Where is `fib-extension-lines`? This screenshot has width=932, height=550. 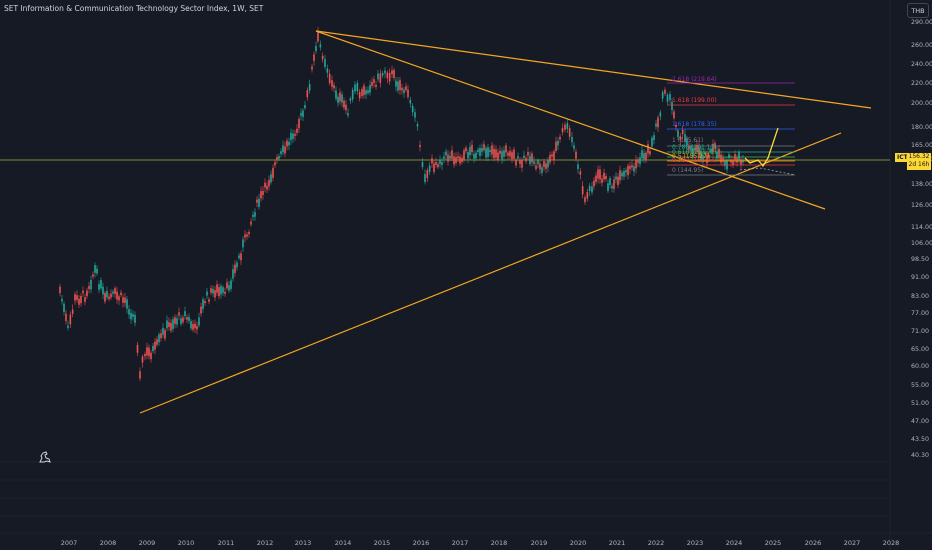
fib-extension-lines is located at coordinates (731, 129).